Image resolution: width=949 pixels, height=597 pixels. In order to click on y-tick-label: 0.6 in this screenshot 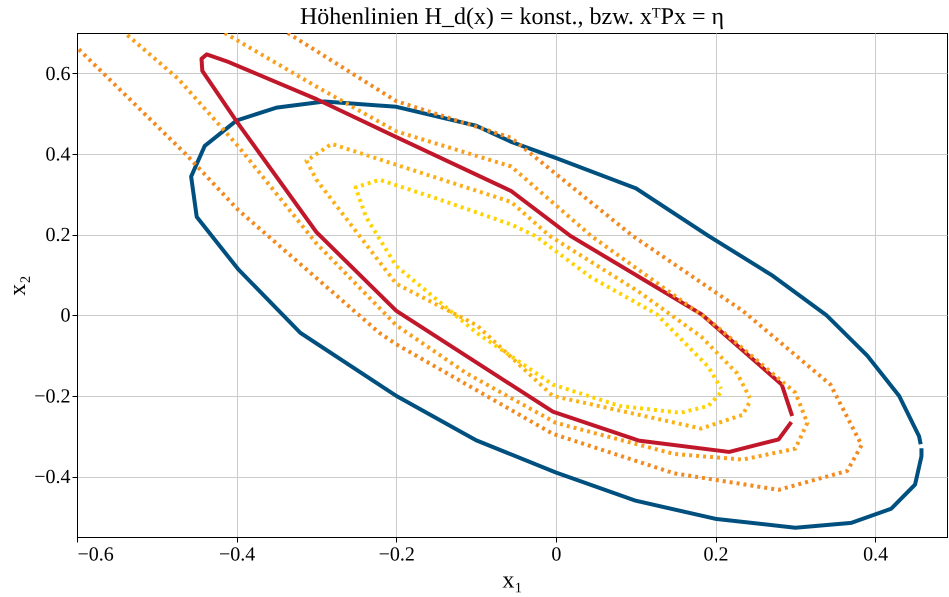, I will do `click(58, 73)`.